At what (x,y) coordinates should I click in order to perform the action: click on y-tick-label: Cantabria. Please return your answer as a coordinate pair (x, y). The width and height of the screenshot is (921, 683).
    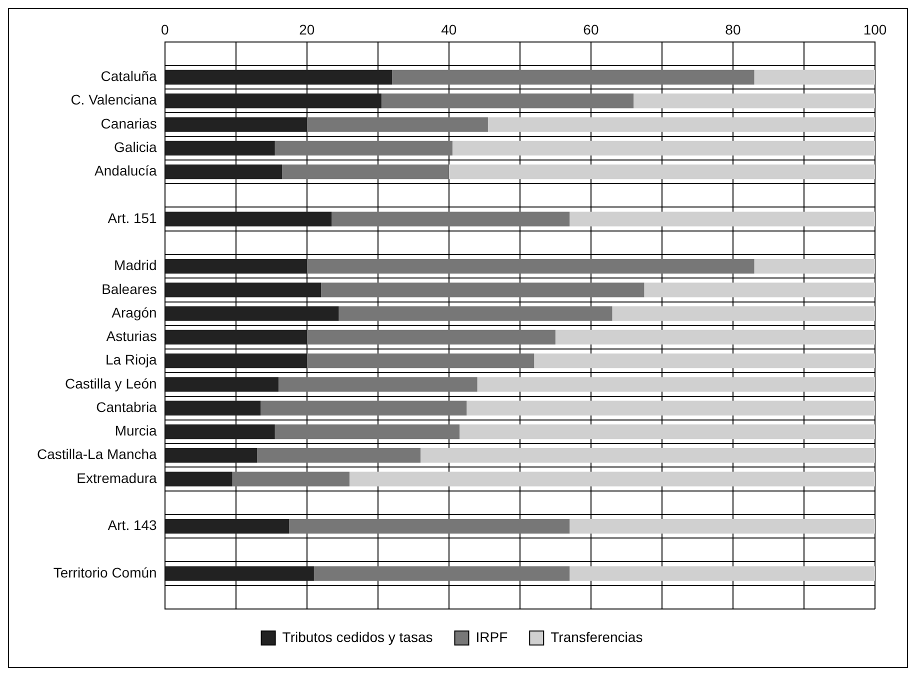
    Looking at the image, I should click on (127, 406).